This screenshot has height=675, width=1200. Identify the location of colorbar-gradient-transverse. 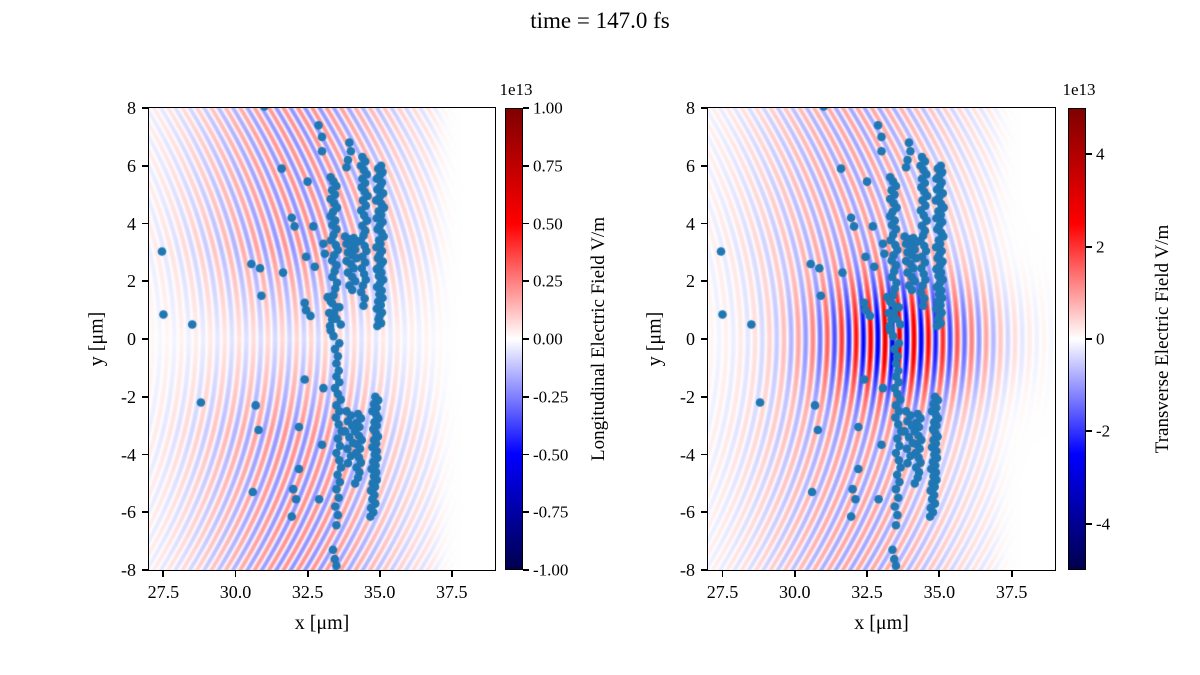
(1077, 339).